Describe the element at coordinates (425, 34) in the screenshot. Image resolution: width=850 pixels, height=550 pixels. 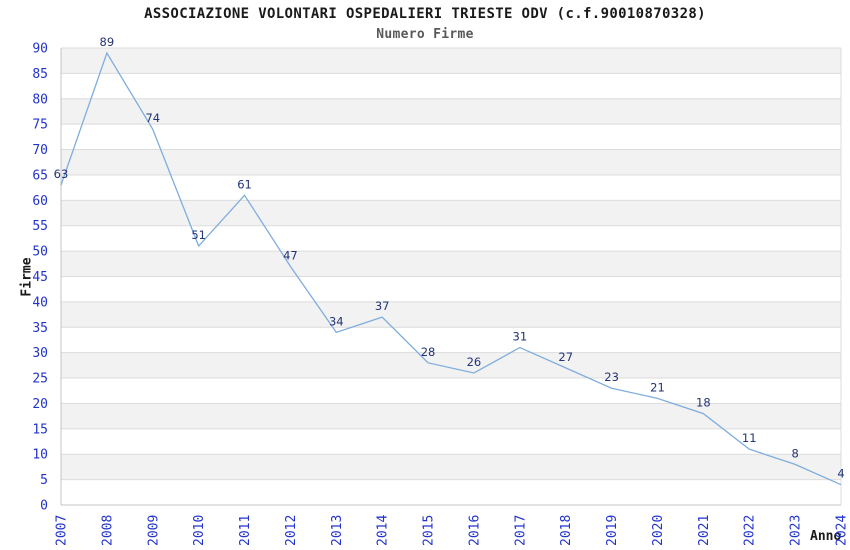
I see `chart-subtitle: Numero Firme` at that location.